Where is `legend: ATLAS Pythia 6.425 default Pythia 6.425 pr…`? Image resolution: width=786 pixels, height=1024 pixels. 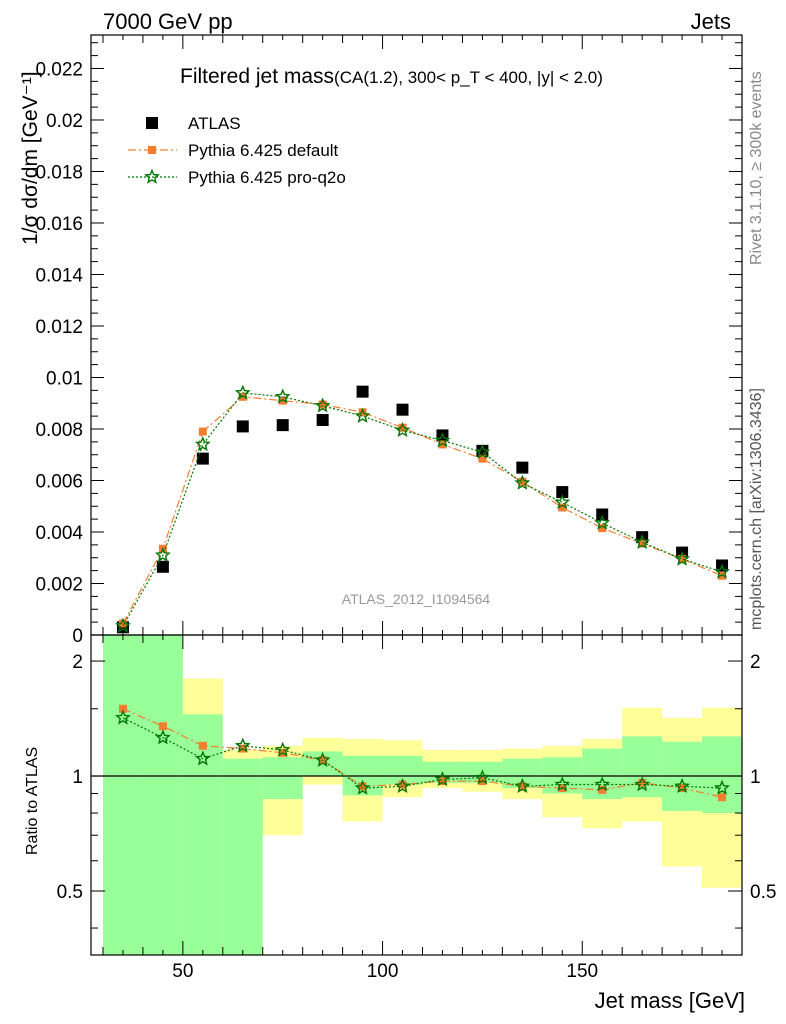 legend: ATLAS Pythia 6.425 default Pythia 6.425 pr… is located at coordinates (237, 150).